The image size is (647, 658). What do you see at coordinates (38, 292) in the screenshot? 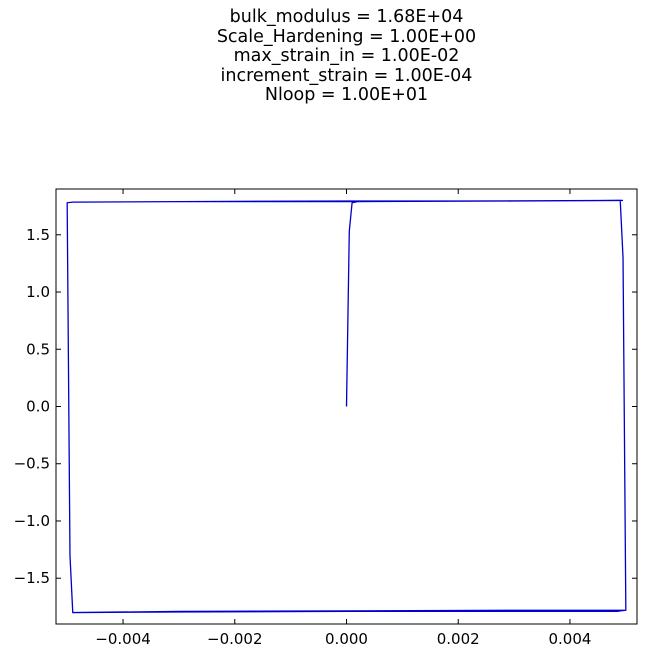
I see `y-tick-label: 1.0` at bounding box center [38, 292].